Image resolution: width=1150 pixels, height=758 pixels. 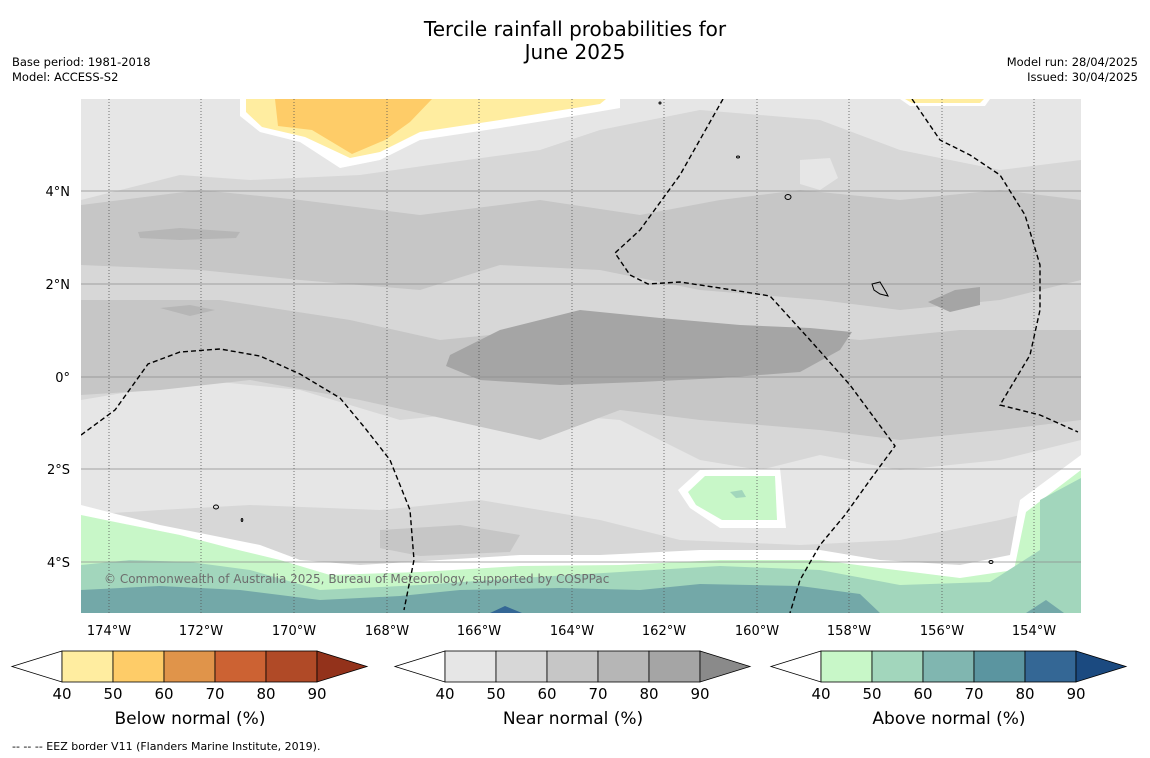 I want to click on lat-label-2s: 2°S, so click(x=58, y=470).